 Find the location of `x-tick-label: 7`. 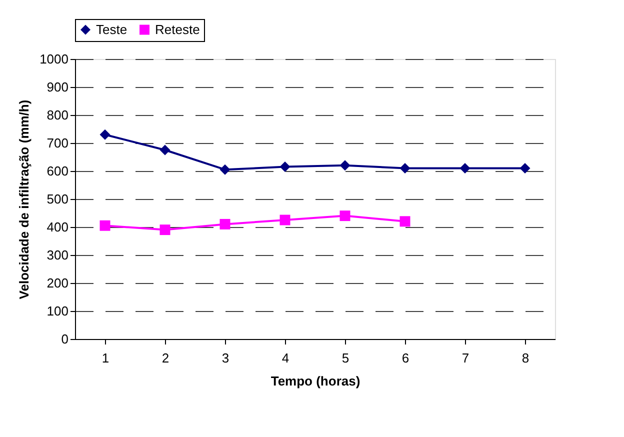

x-tick-label: 7 is located at coordinates (466, 358).